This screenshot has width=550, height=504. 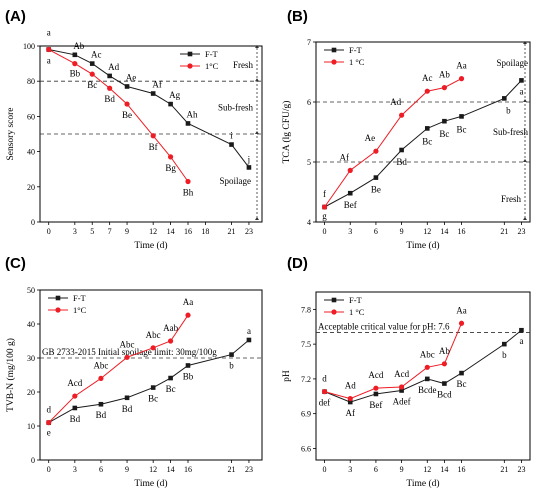 What do you see at coordinates (297, 263) in the screenshot?
I see `panel-label: (D)` at bounding box center [297, 263].